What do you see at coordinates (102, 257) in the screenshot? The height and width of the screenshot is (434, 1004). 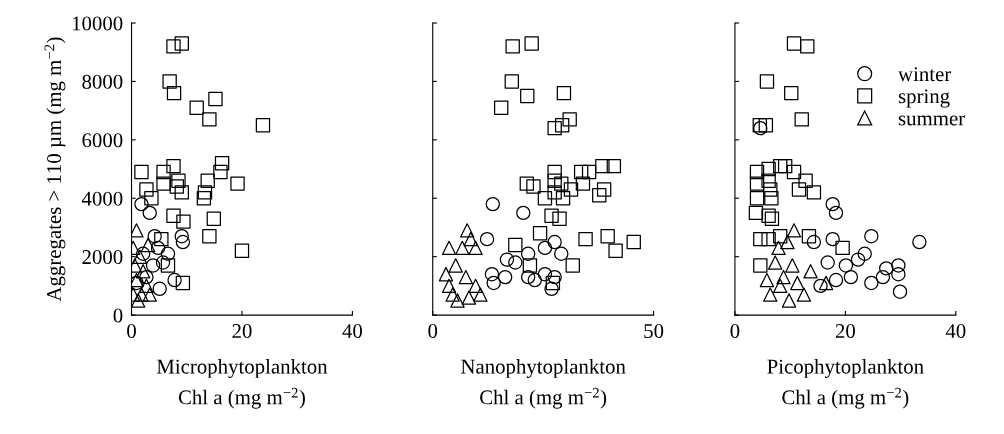 I see `y-tick-label: 2000` at bounding box center [102, 257].